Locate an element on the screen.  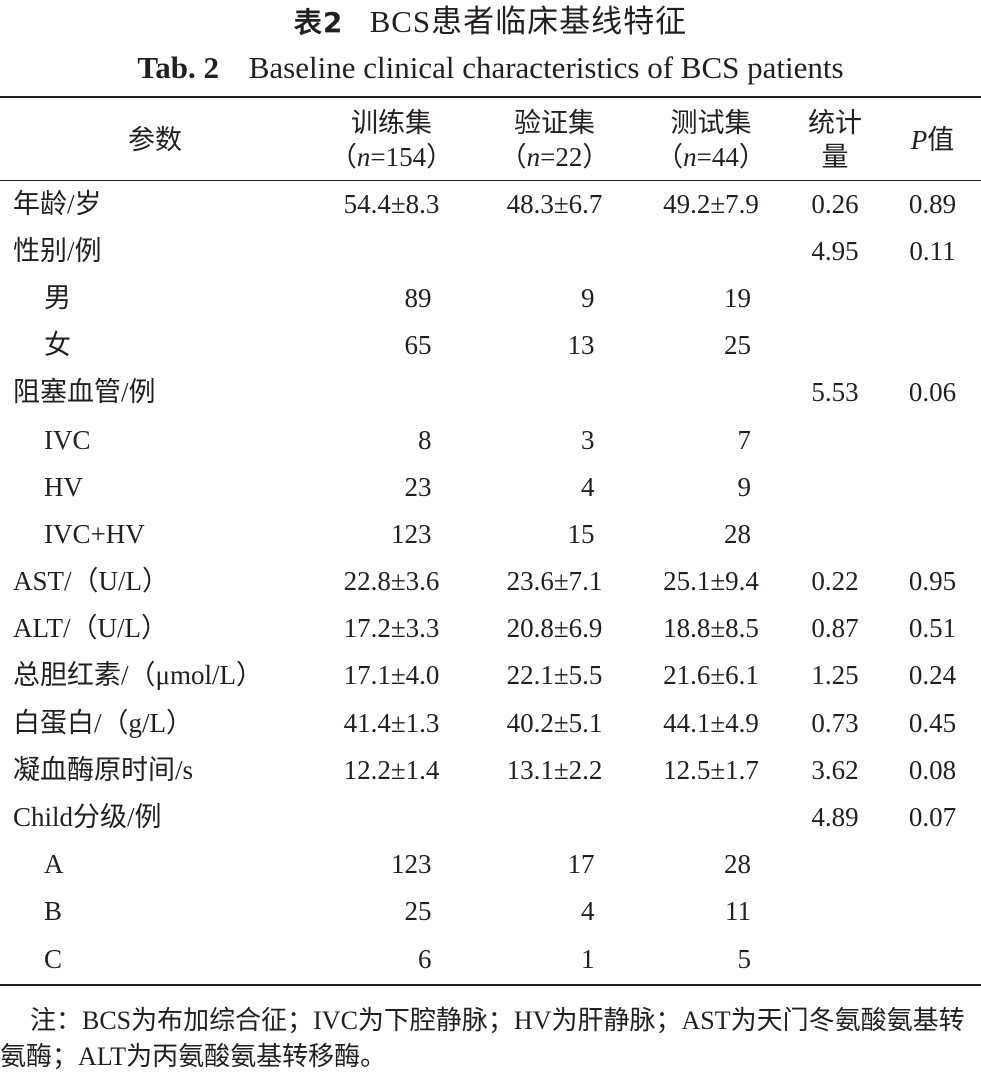
table-row: 性别/例 4.95 0.11 is located at coordinates (490, 250).